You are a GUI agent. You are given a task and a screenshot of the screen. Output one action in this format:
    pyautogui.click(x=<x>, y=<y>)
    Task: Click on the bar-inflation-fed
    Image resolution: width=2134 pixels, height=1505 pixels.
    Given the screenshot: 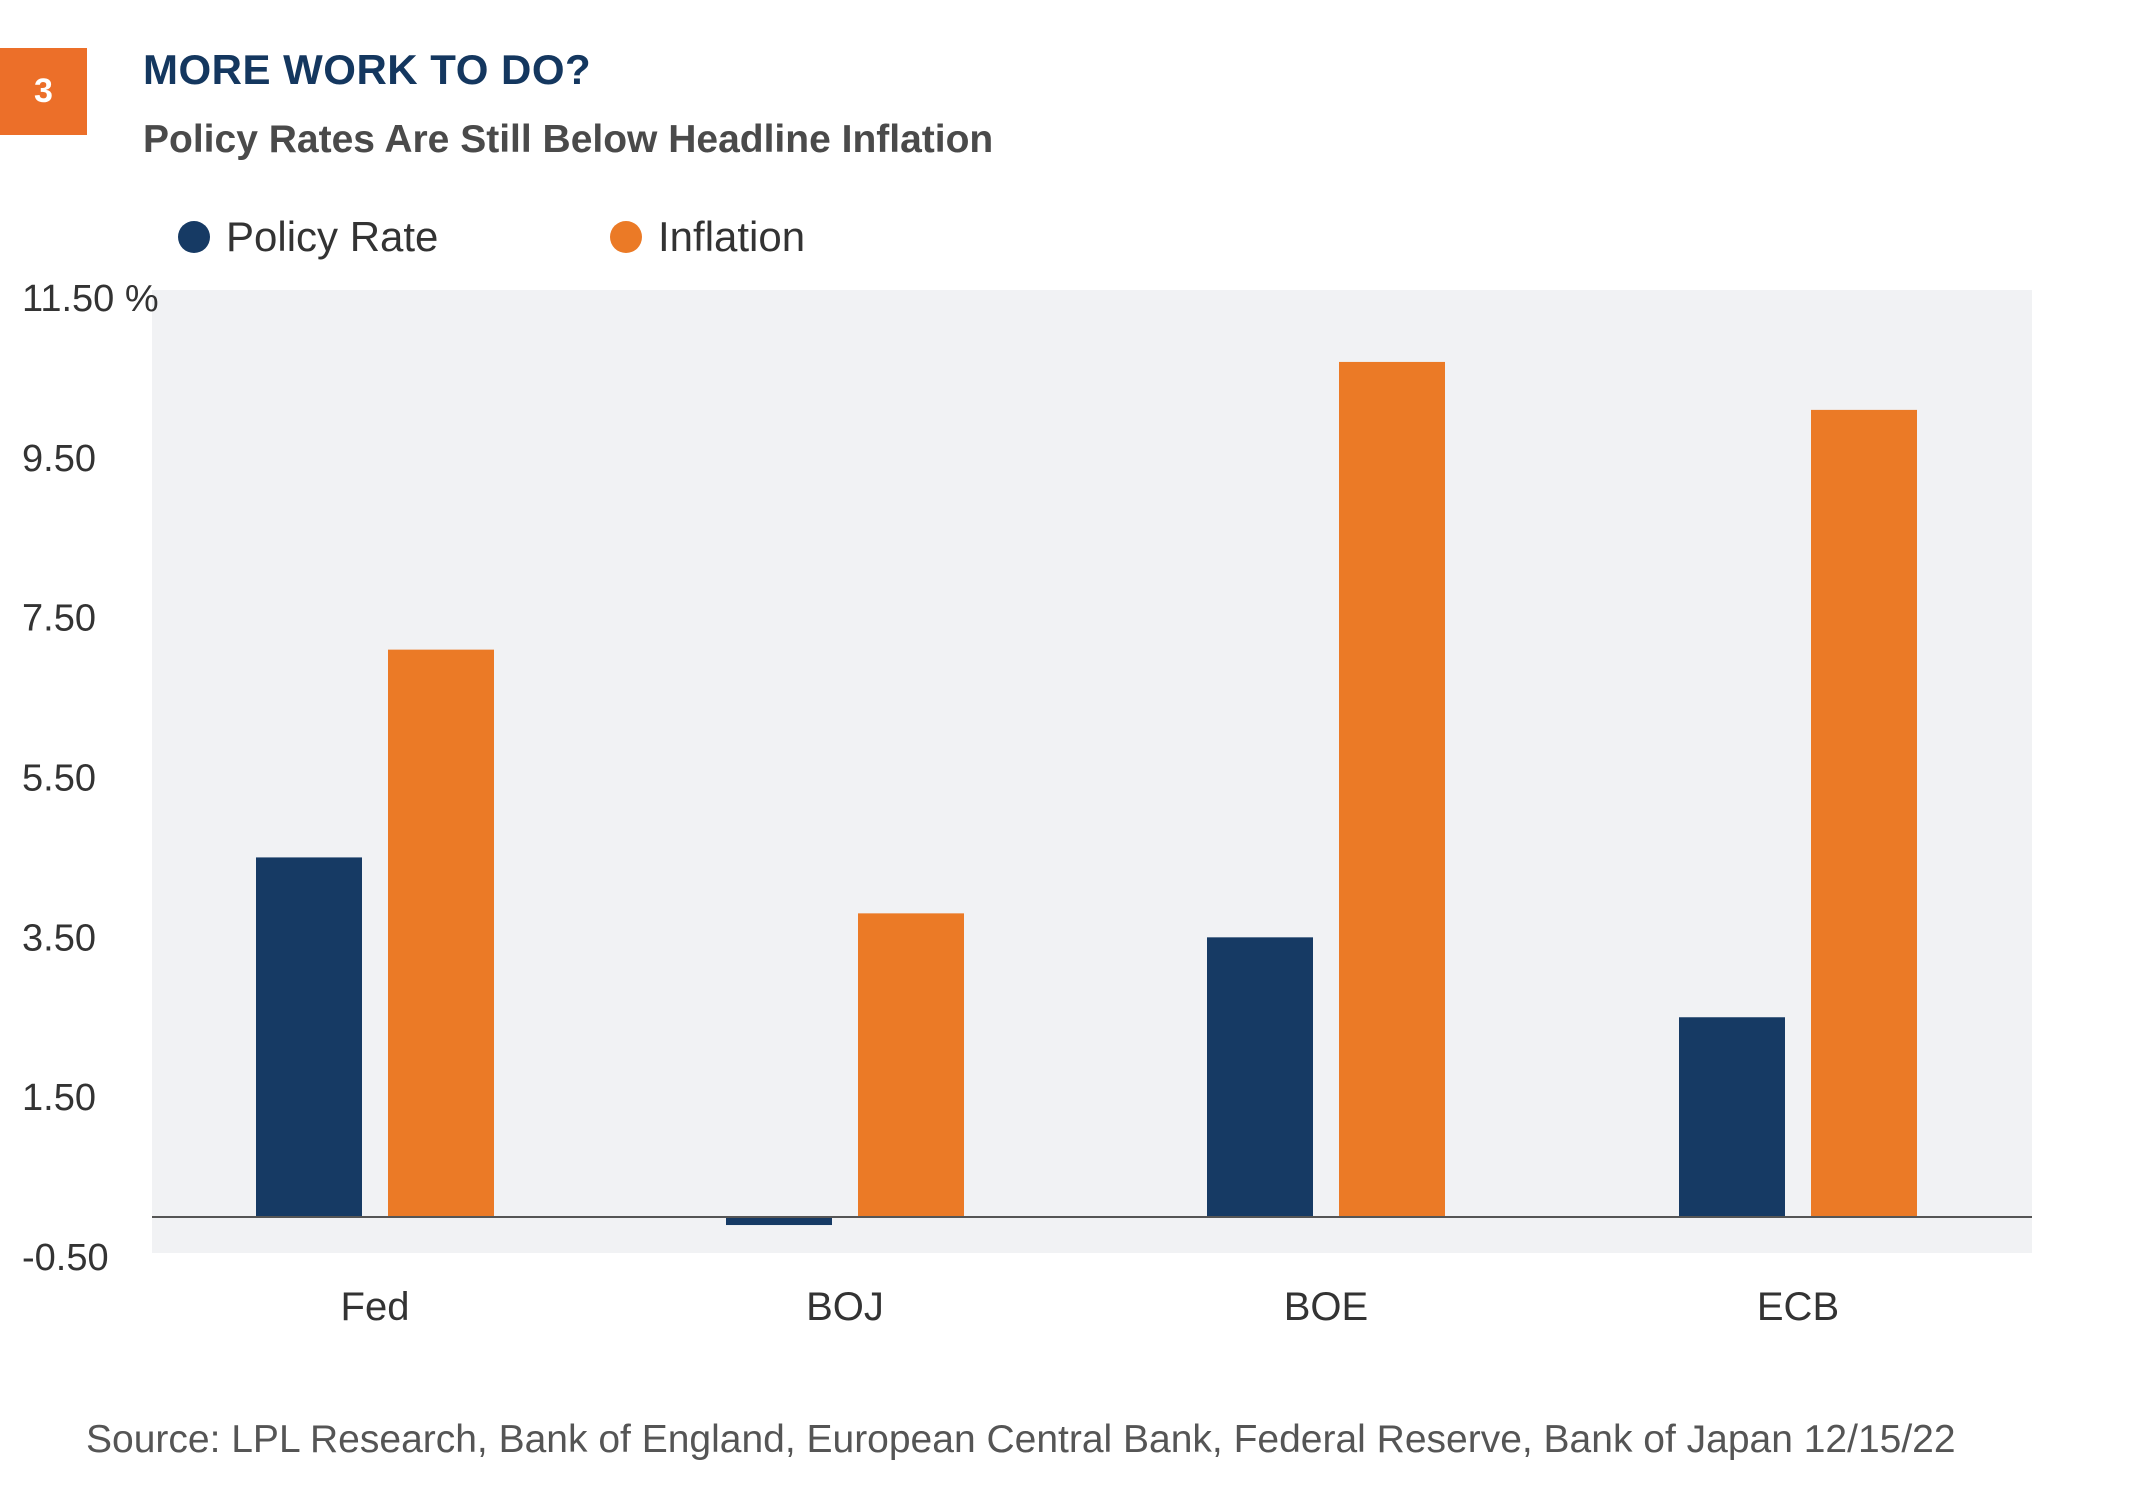 What is the action you would take?
    pyautogui.click(x=441, y=933)
    